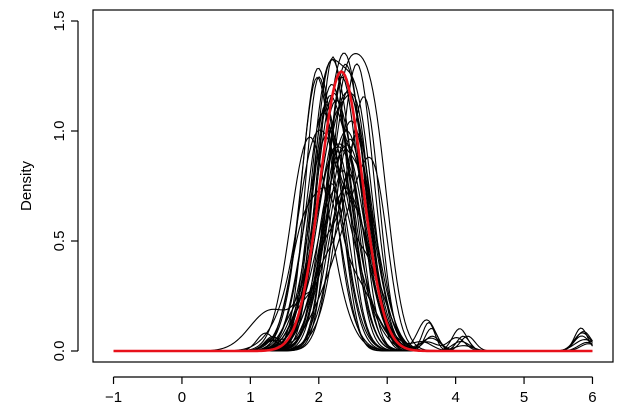 The height and width of the screenshot is (415, 623). Describe the element at coordinates (351, 391) in the screenshot. I see `x-axis: −1 0 1 2 3 4 5 6` at that location.